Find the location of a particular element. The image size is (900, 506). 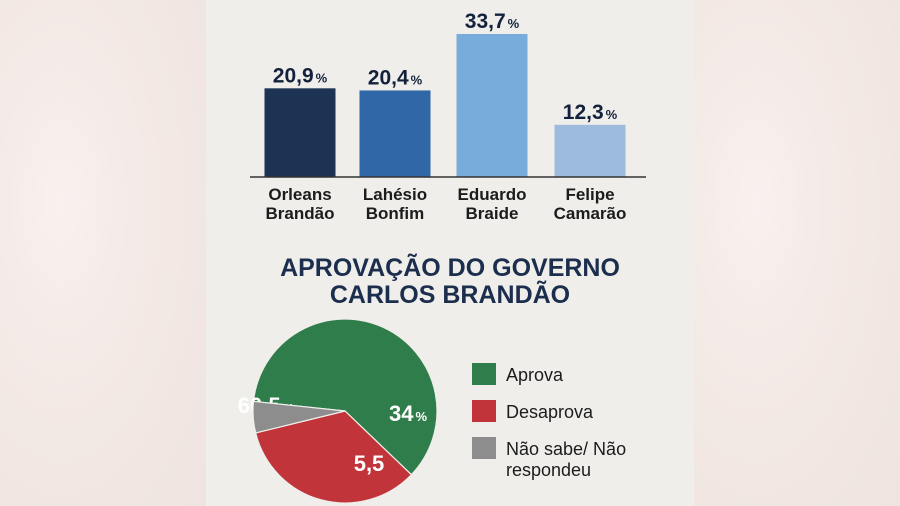

category-label-line-2: Braide is located at coordinates (492, 213).